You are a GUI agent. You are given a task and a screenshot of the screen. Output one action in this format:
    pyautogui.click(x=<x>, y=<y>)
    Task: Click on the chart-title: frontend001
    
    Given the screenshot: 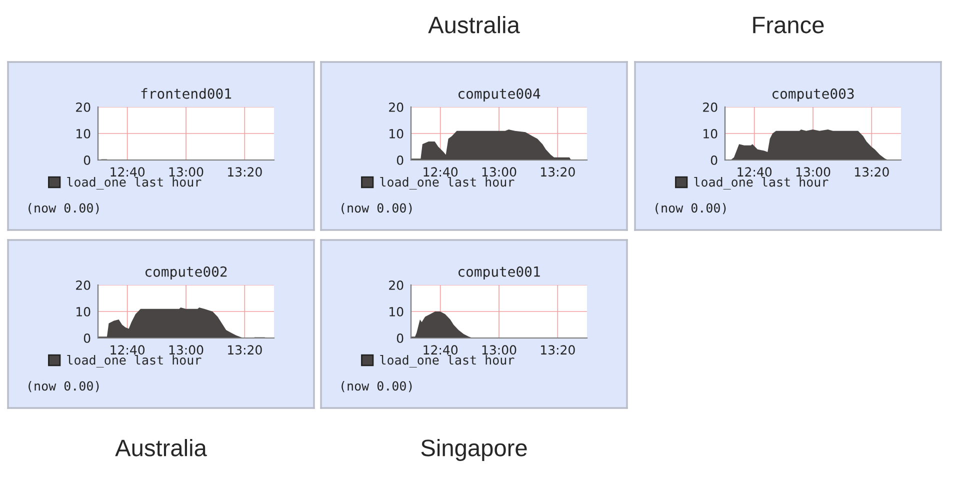 What is the action you would take?
    pyautogui.click(x=186, y=93)
    